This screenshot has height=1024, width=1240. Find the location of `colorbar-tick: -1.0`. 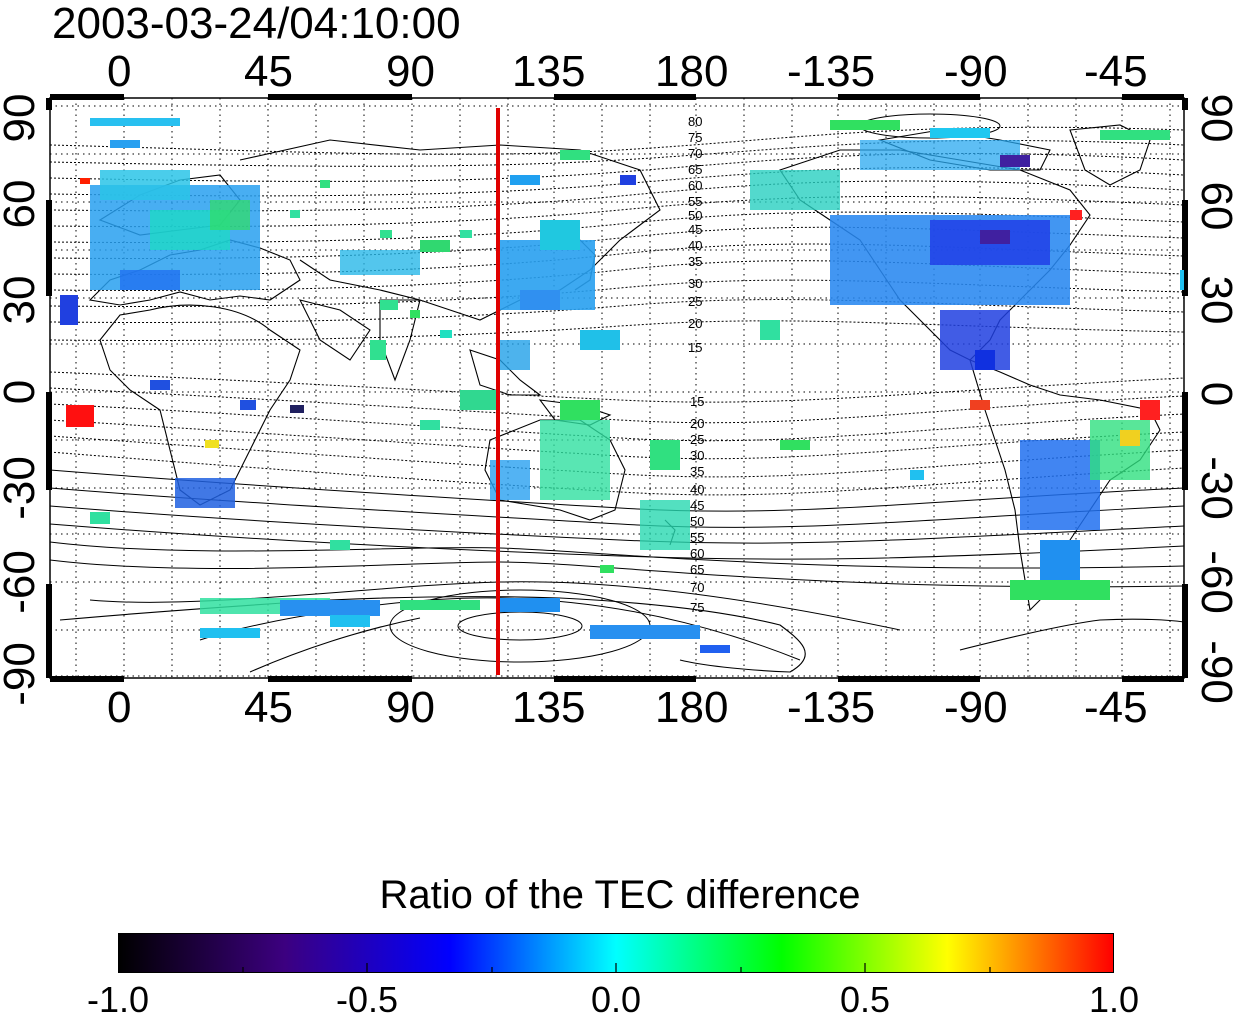

colorbar-tick: -1.0 is located at coordinates (118, 999).